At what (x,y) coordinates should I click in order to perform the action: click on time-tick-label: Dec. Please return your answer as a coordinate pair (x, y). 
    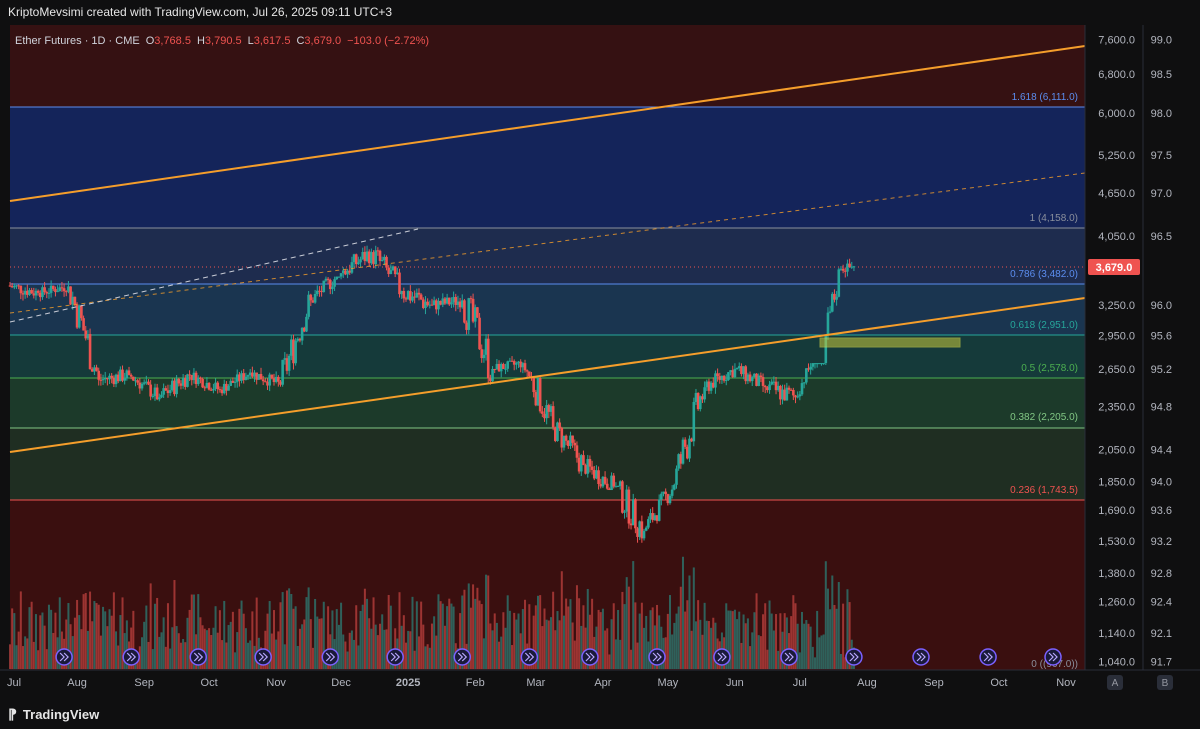
    Looking at the image, I should click on (341, 683).